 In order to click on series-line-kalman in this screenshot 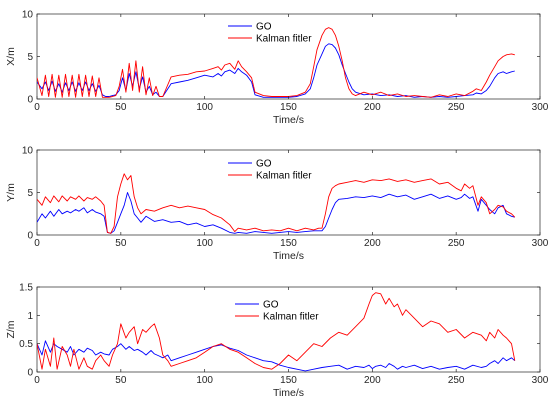, I will do `click(276, 203)`.